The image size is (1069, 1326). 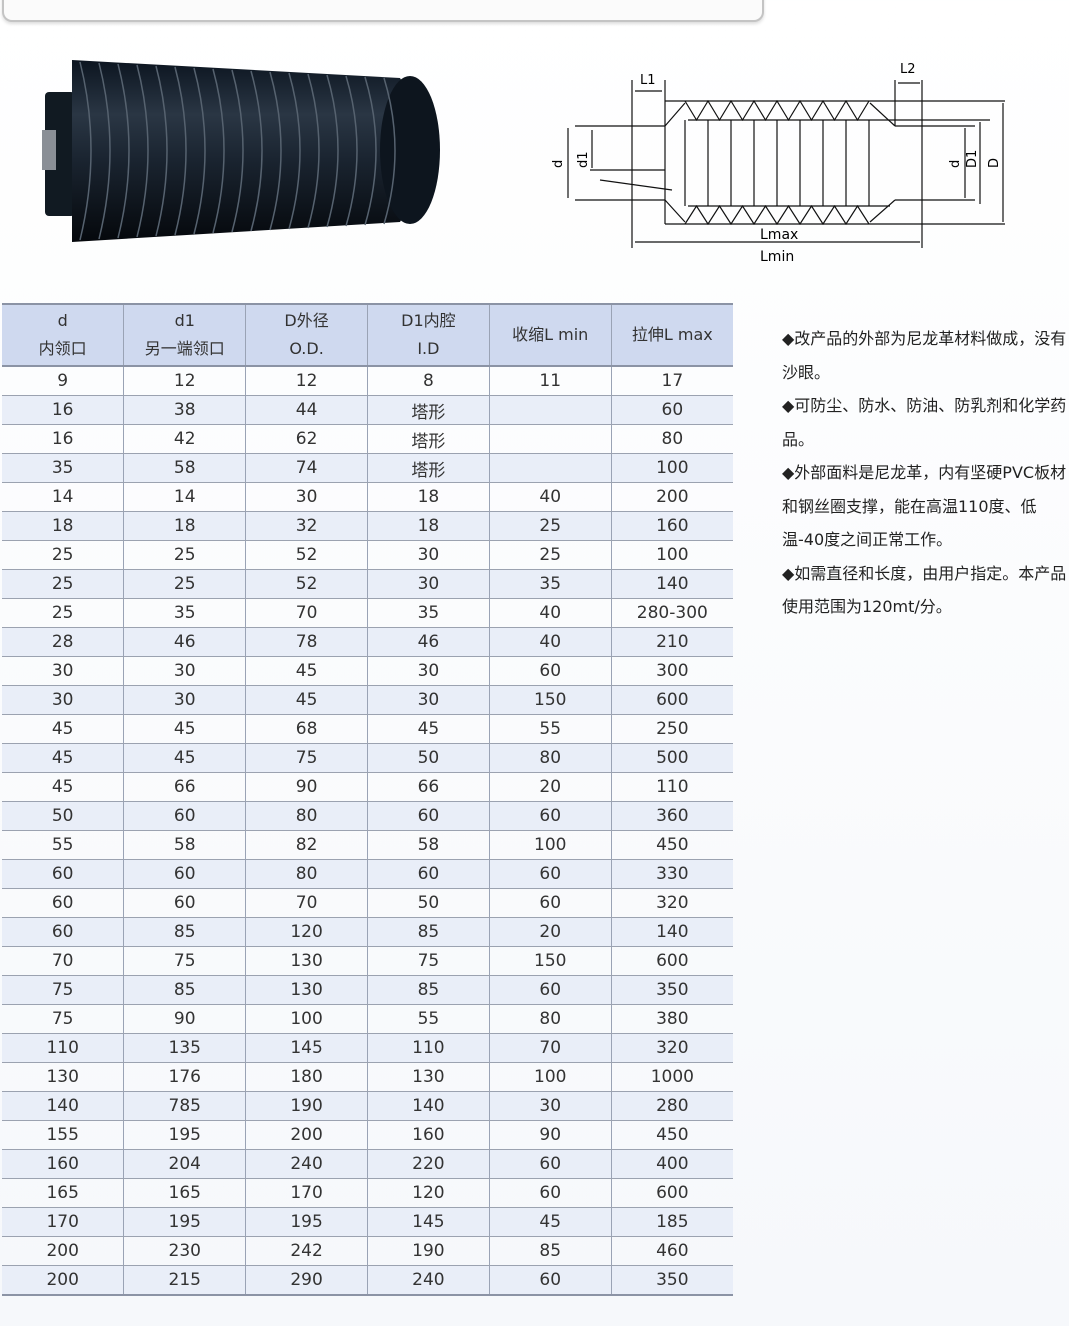 I want to click on table-cell: 46, so click(x=184, y=642).